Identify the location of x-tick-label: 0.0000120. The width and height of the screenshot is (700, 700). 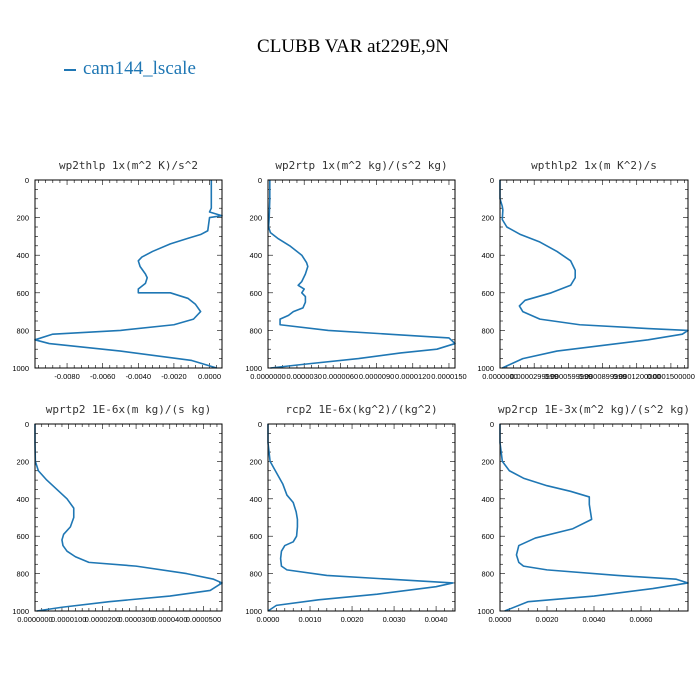
(412, 376).